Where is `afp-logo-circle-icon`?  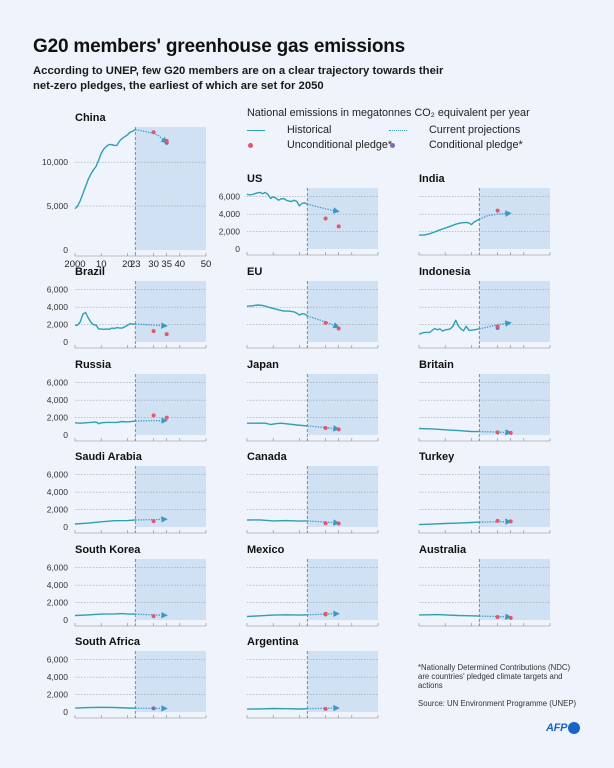 afp-logo-circle-icon is located at coordinates (574, 728).